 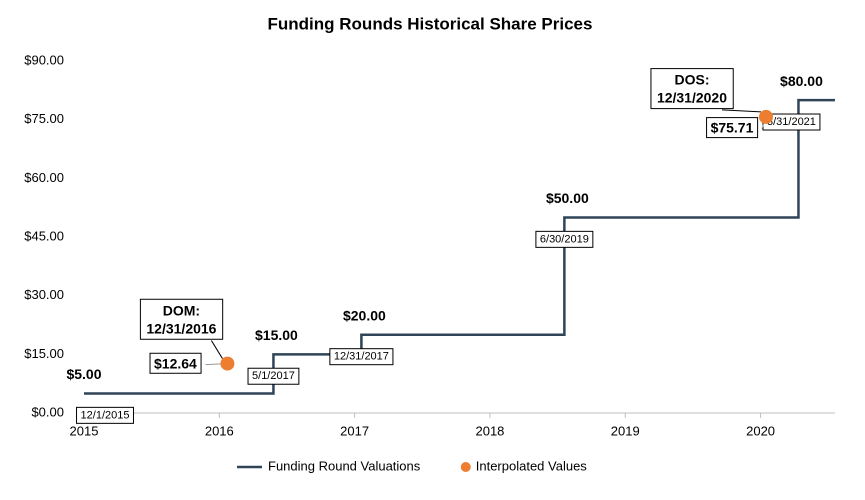 I want to click on annotation: DOS:, so click(x=691, y=80).